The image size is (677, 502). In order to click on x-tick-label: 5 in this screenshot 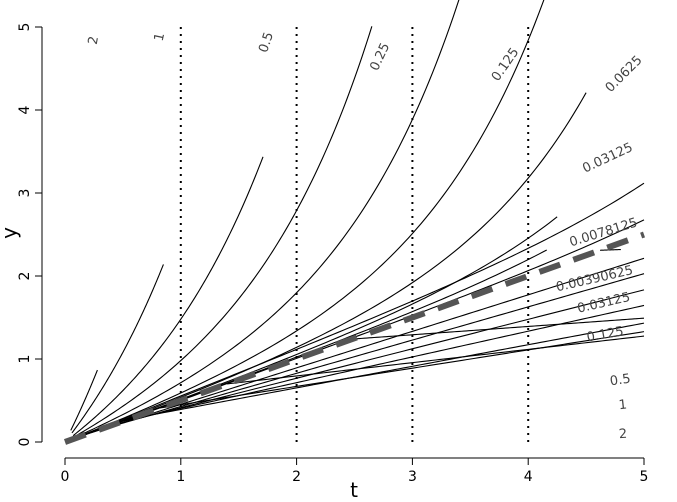, I will do `click(644, 477)`.